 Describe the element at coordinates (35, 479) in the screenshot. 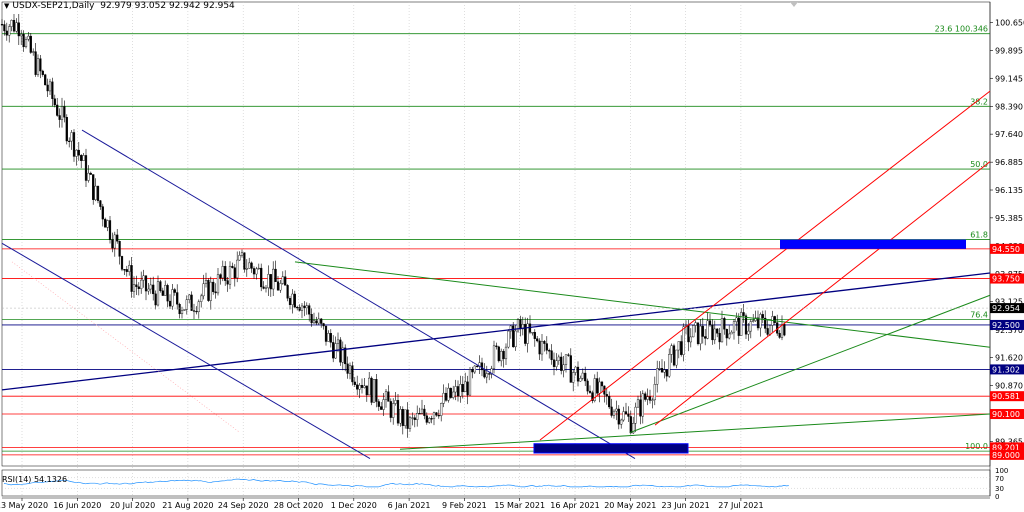

I see `rsi-label: RSI(14) 54.1326` at that location.